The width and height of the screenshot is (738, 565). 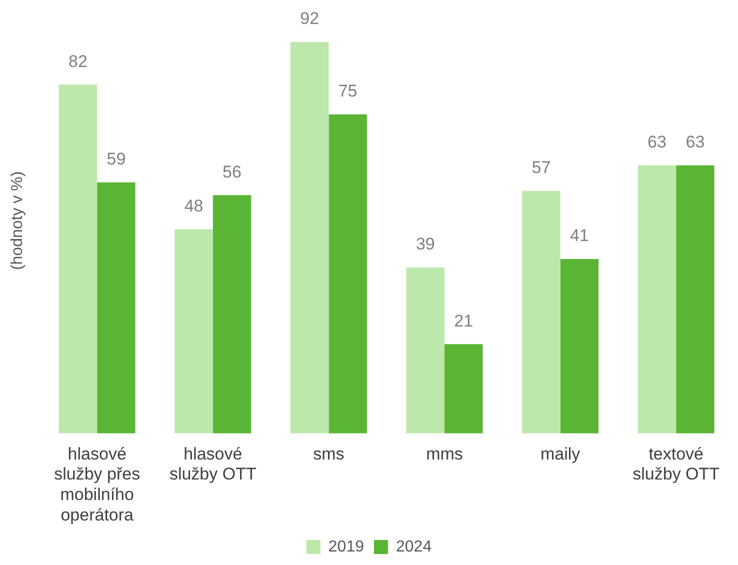 I want to click on data-label: 57, so click(x=541, y=168).